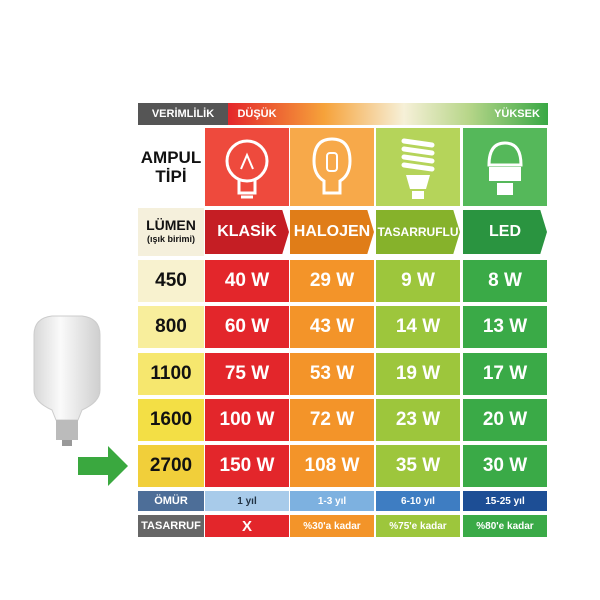  Describe the element at coordinates (505, 501) in the screenshot. I see `lifetime-value: 15-25 yıl` at that location.